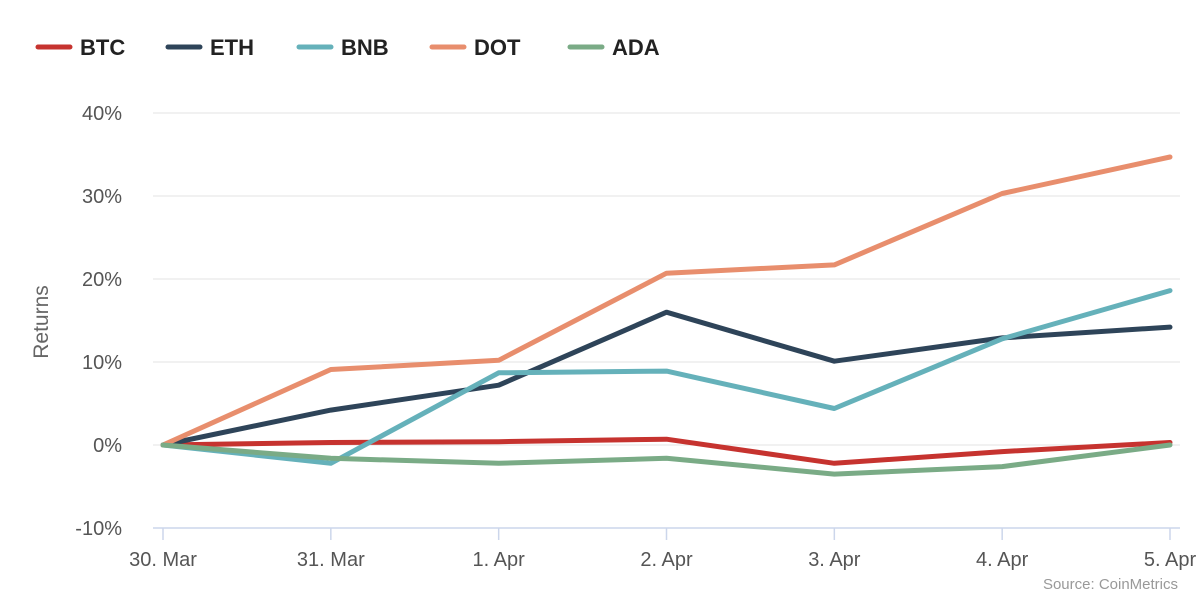 Image resolution: width=1200 pixels, height=600 pixels. What do you see at coordinates (666, 451) in the screenshot?
I see `series-line-btc` at bounding box center [666, 451].